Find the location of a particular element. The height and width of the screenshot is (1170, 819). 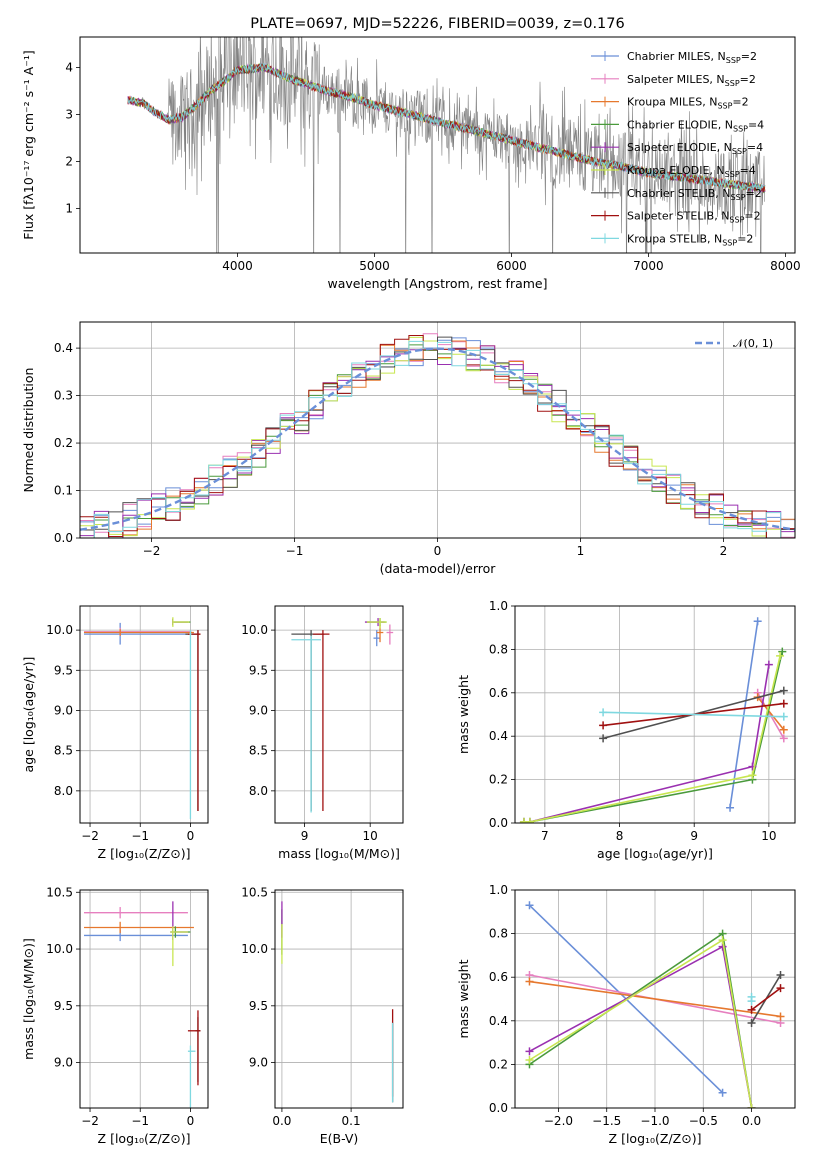

x-axis-label: wavelength [Angstrom, rest frame] is located at coordinates (437, 283).